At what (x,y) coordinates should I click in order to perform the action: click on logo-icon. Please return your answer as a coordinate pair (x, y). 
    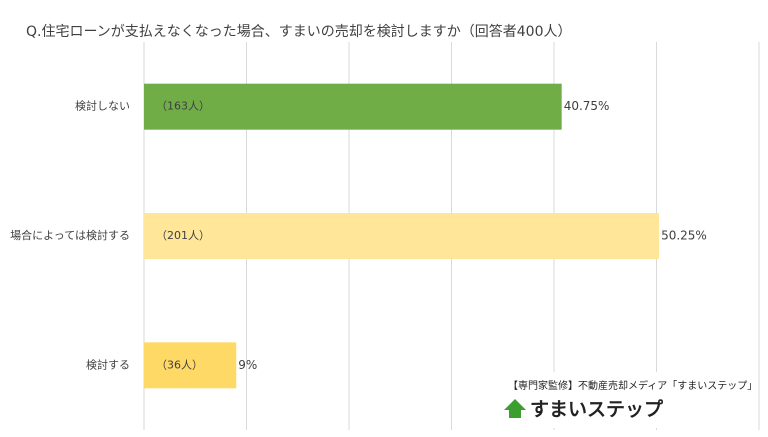
    Looking at the image, I should click on (515, 408).